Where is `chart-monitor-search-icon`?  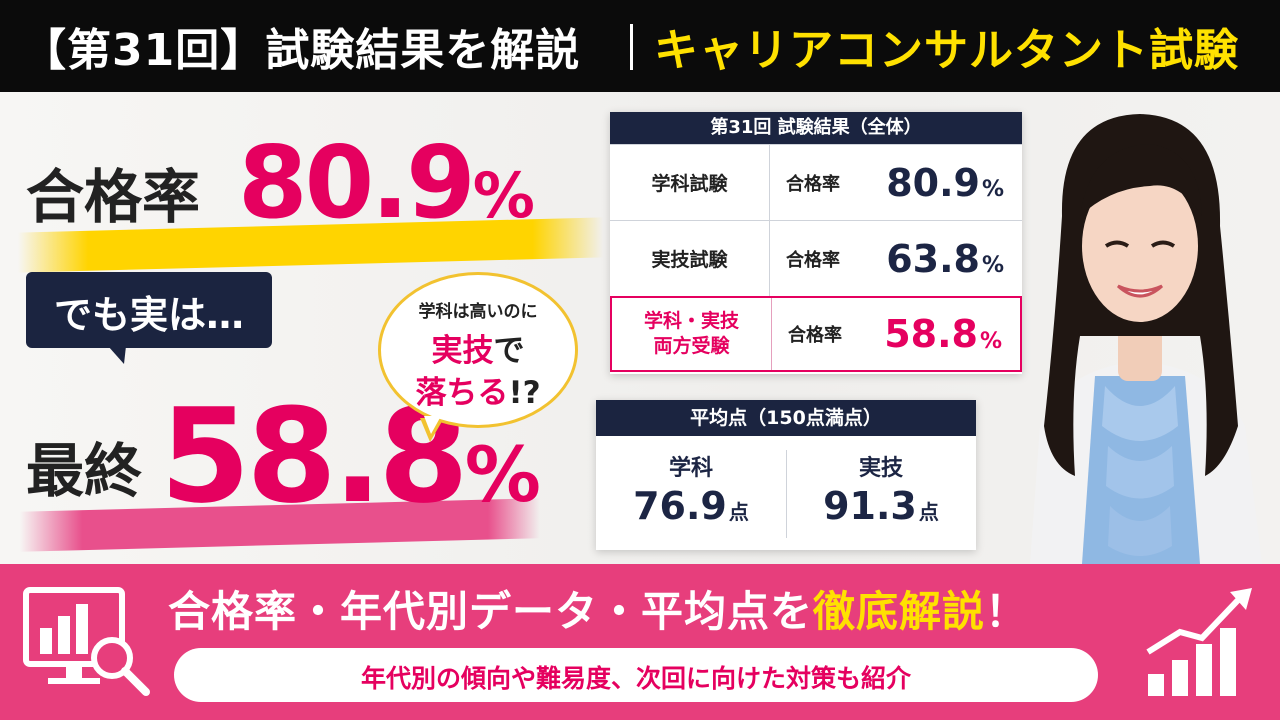 chart-monitor-search-icon is located at coordinates (88, 644).